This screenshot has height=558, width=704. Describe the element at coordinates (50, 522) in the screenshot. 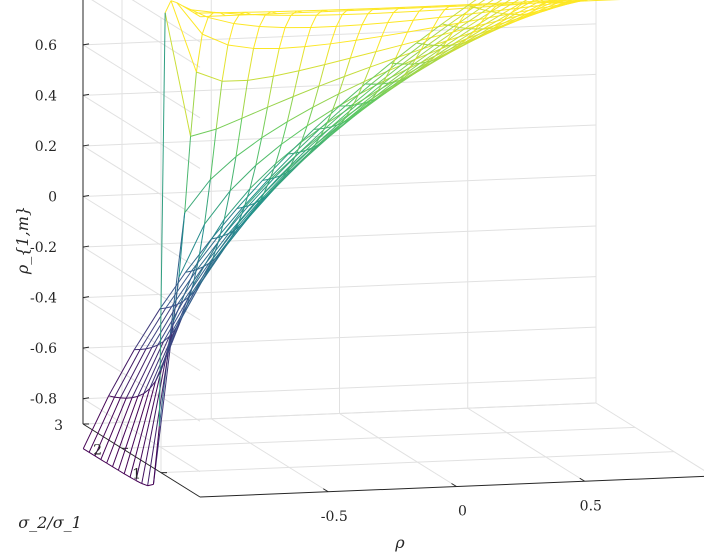

I see `y-axis-label: σ_2/σ_1` at that location.